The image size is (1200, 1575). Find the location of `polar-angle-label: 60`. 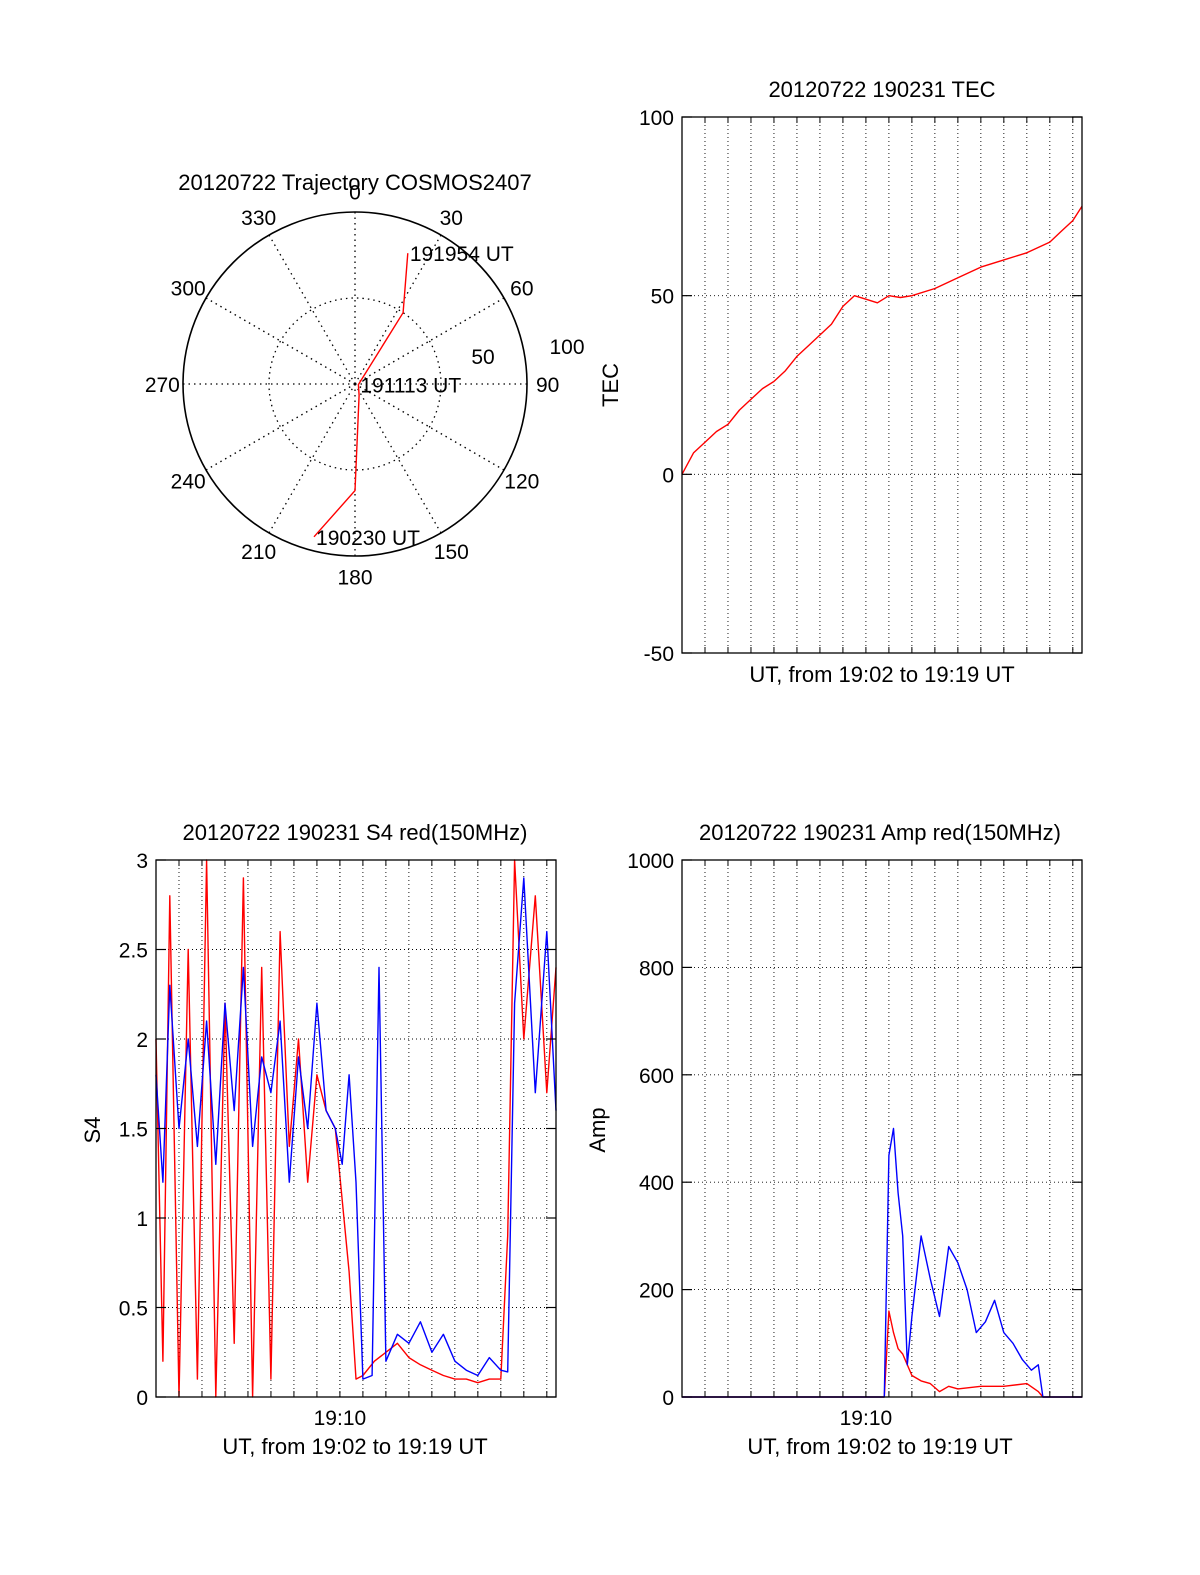

polar-angle-label: 60 is located at coordinates (521, 289).